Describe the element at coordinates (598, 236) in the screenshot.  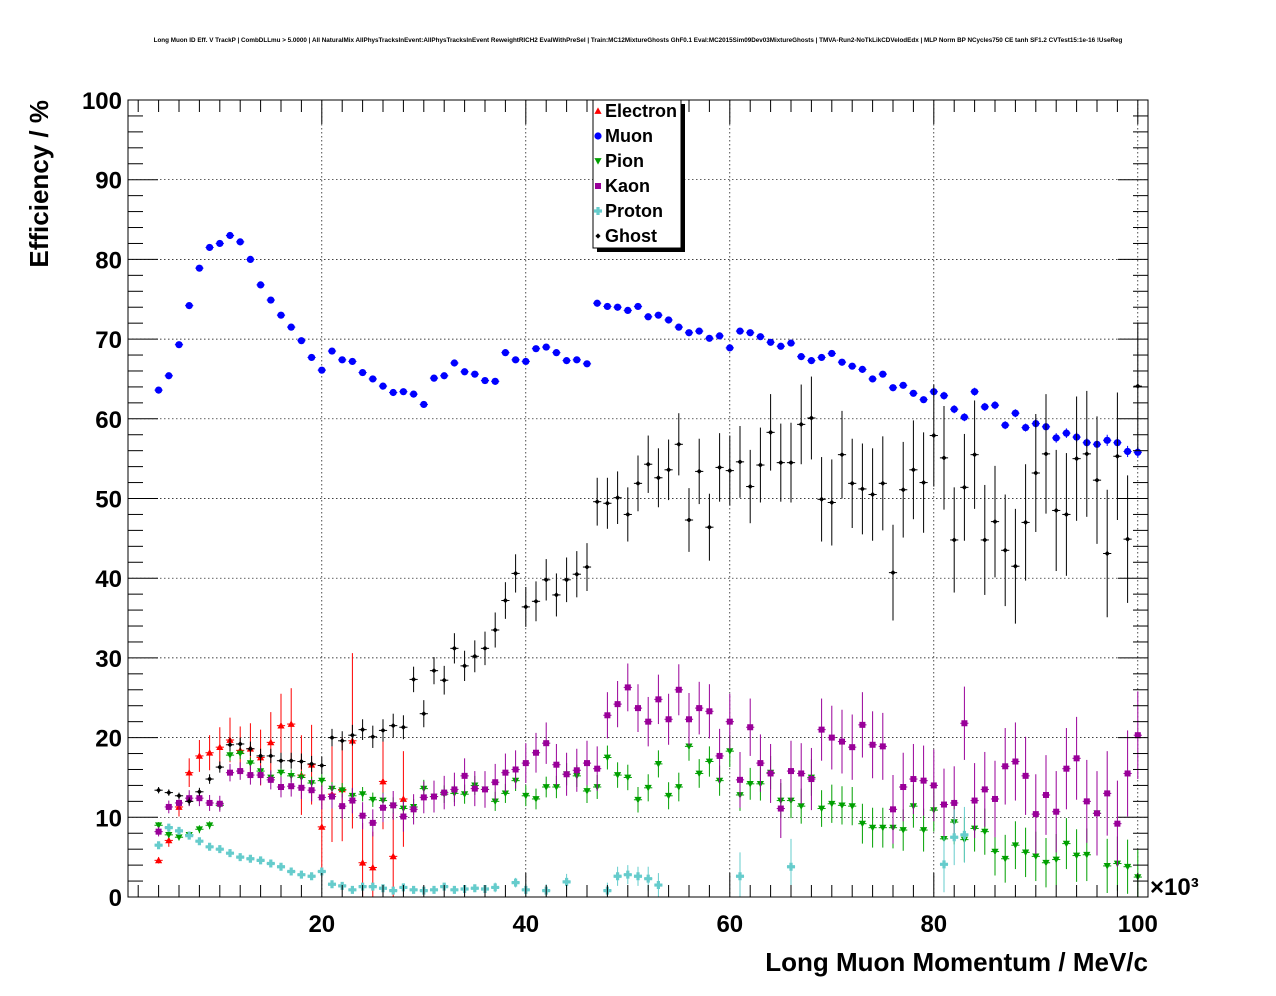
I see `legend-marker-ghost` at that location.